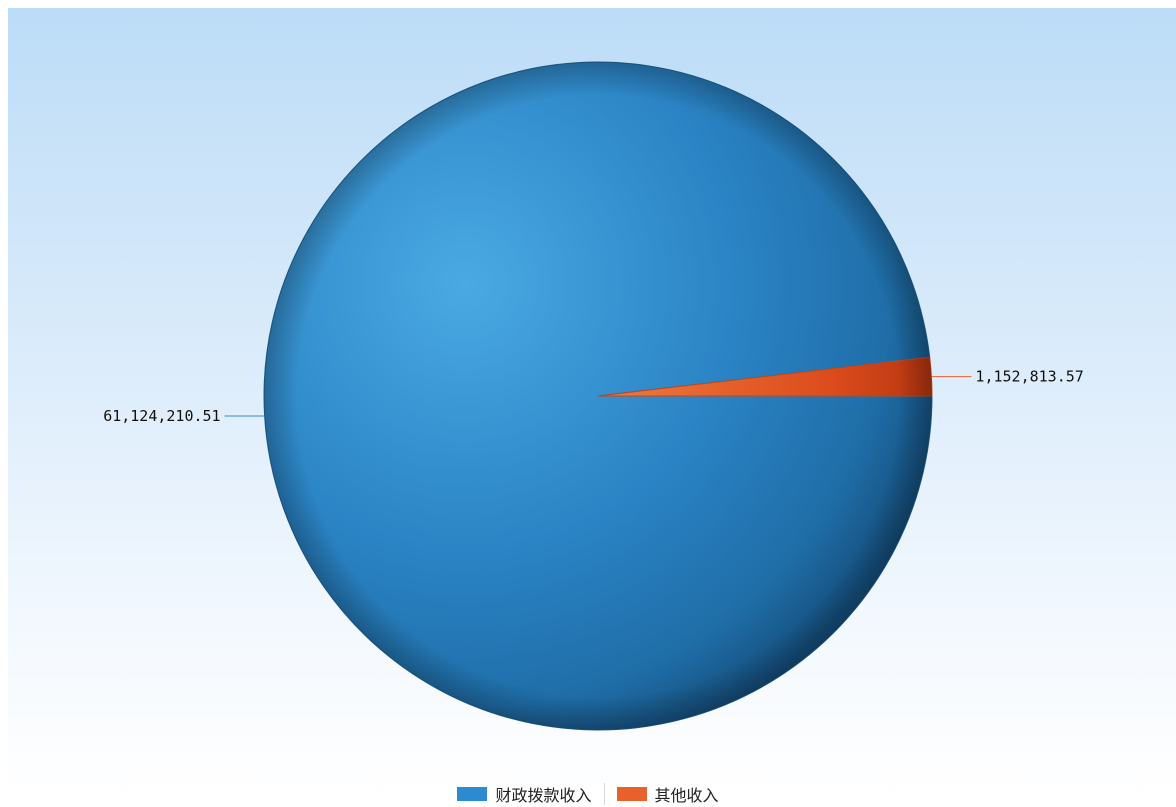 This screenshot has width=1176, height=807. I want to click on legend-item-fiscal-appropriation: 财政拨款收入, so click(524, 794).